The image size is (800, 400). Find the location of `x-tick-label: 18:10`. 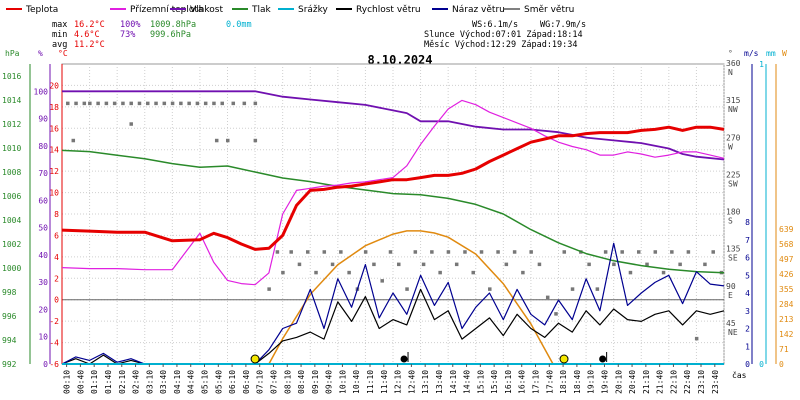

x-tick-label: 18:10 is located at coordinates (563, 382).